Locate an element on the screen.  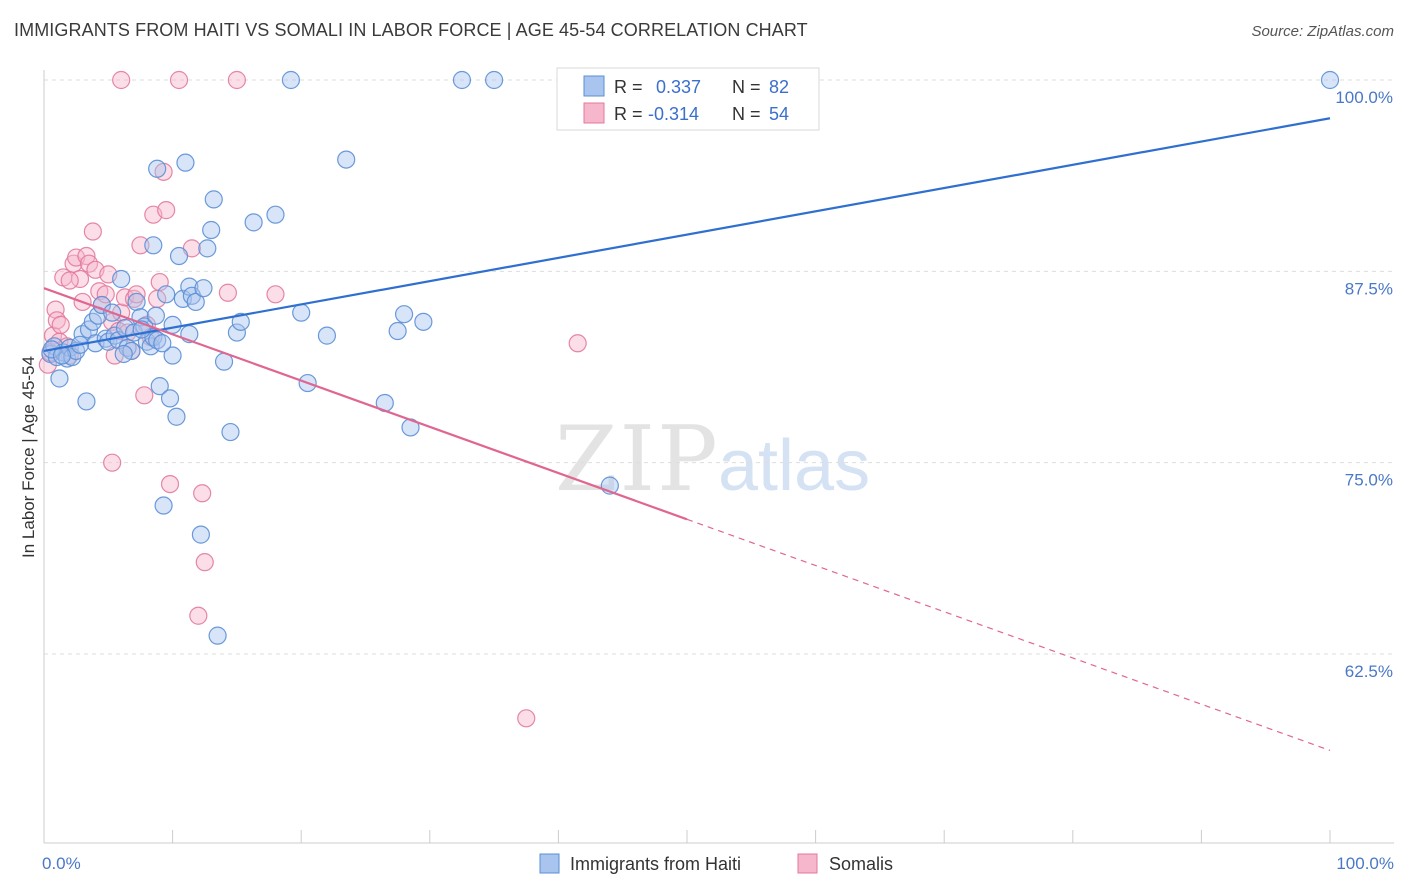
legend-r-value-somali: -0.314 is located at coordinates (673, 114).